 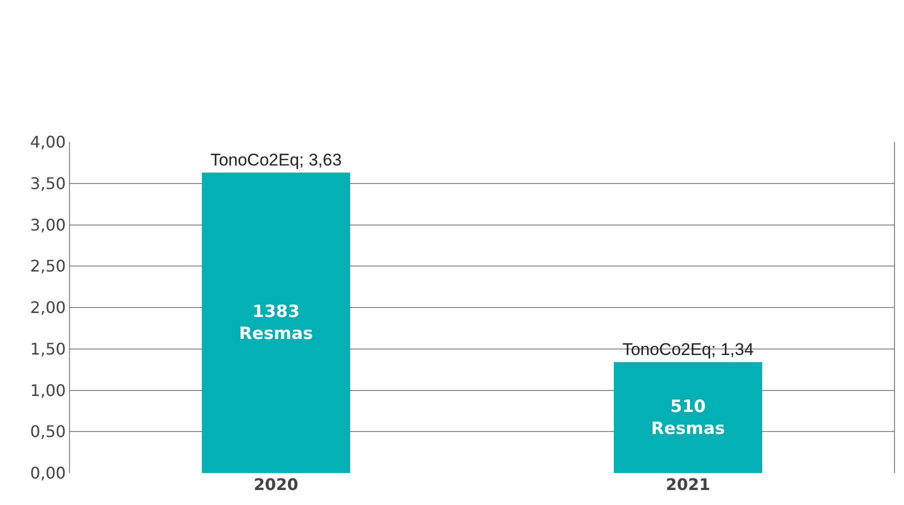 I want to click on x-tick-label: 2021, so click(x=688, y=484).